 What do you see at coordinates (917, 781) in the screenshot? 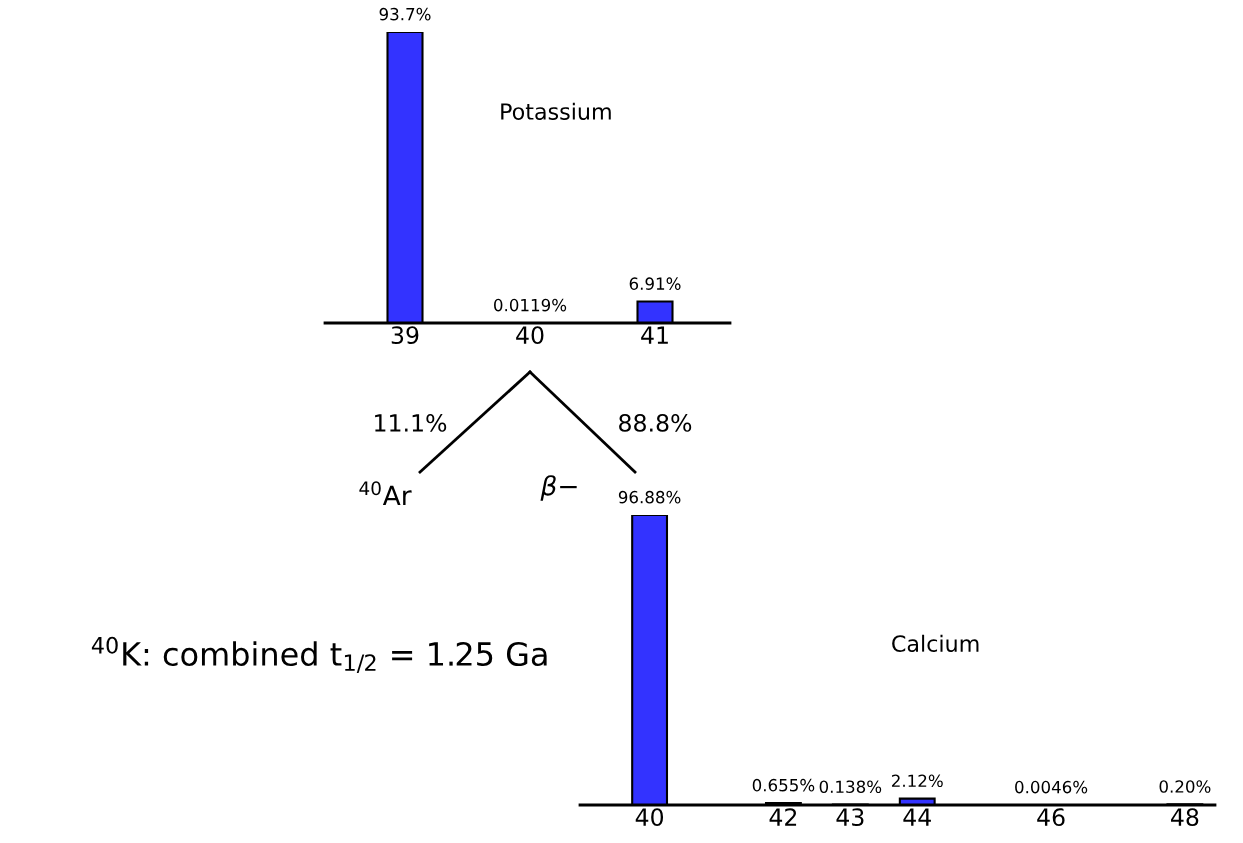
I see `data-label: 2.12%` at bounding box center [917, 781].